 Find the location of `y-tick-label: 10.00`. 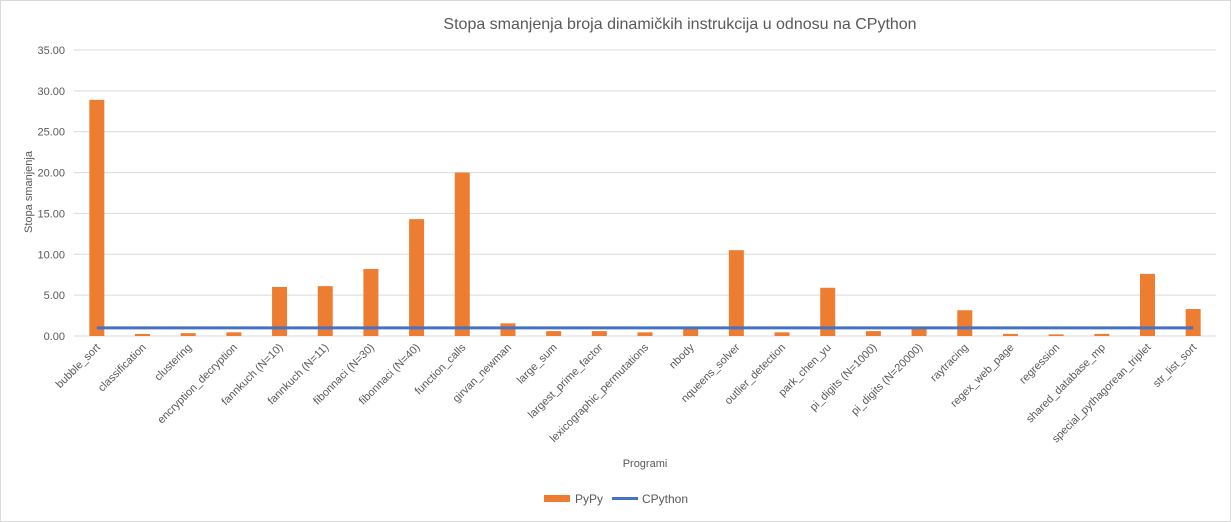

y-tick-label: 10.00 is located at coordinates (51, 255).